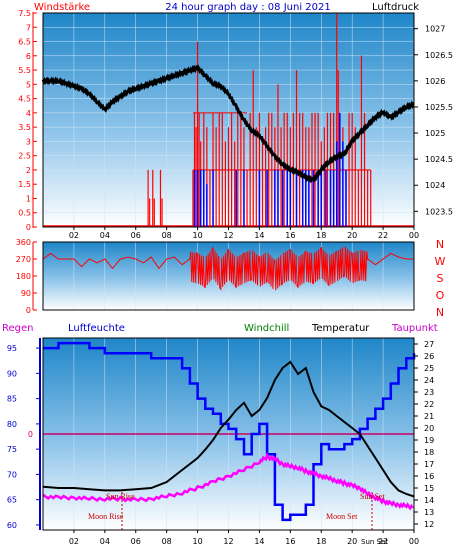 The image size is (462, 550). Describe the element at coordinates (259, 235) in the screenshot. I see `hour-tick-label: 14` at that location.